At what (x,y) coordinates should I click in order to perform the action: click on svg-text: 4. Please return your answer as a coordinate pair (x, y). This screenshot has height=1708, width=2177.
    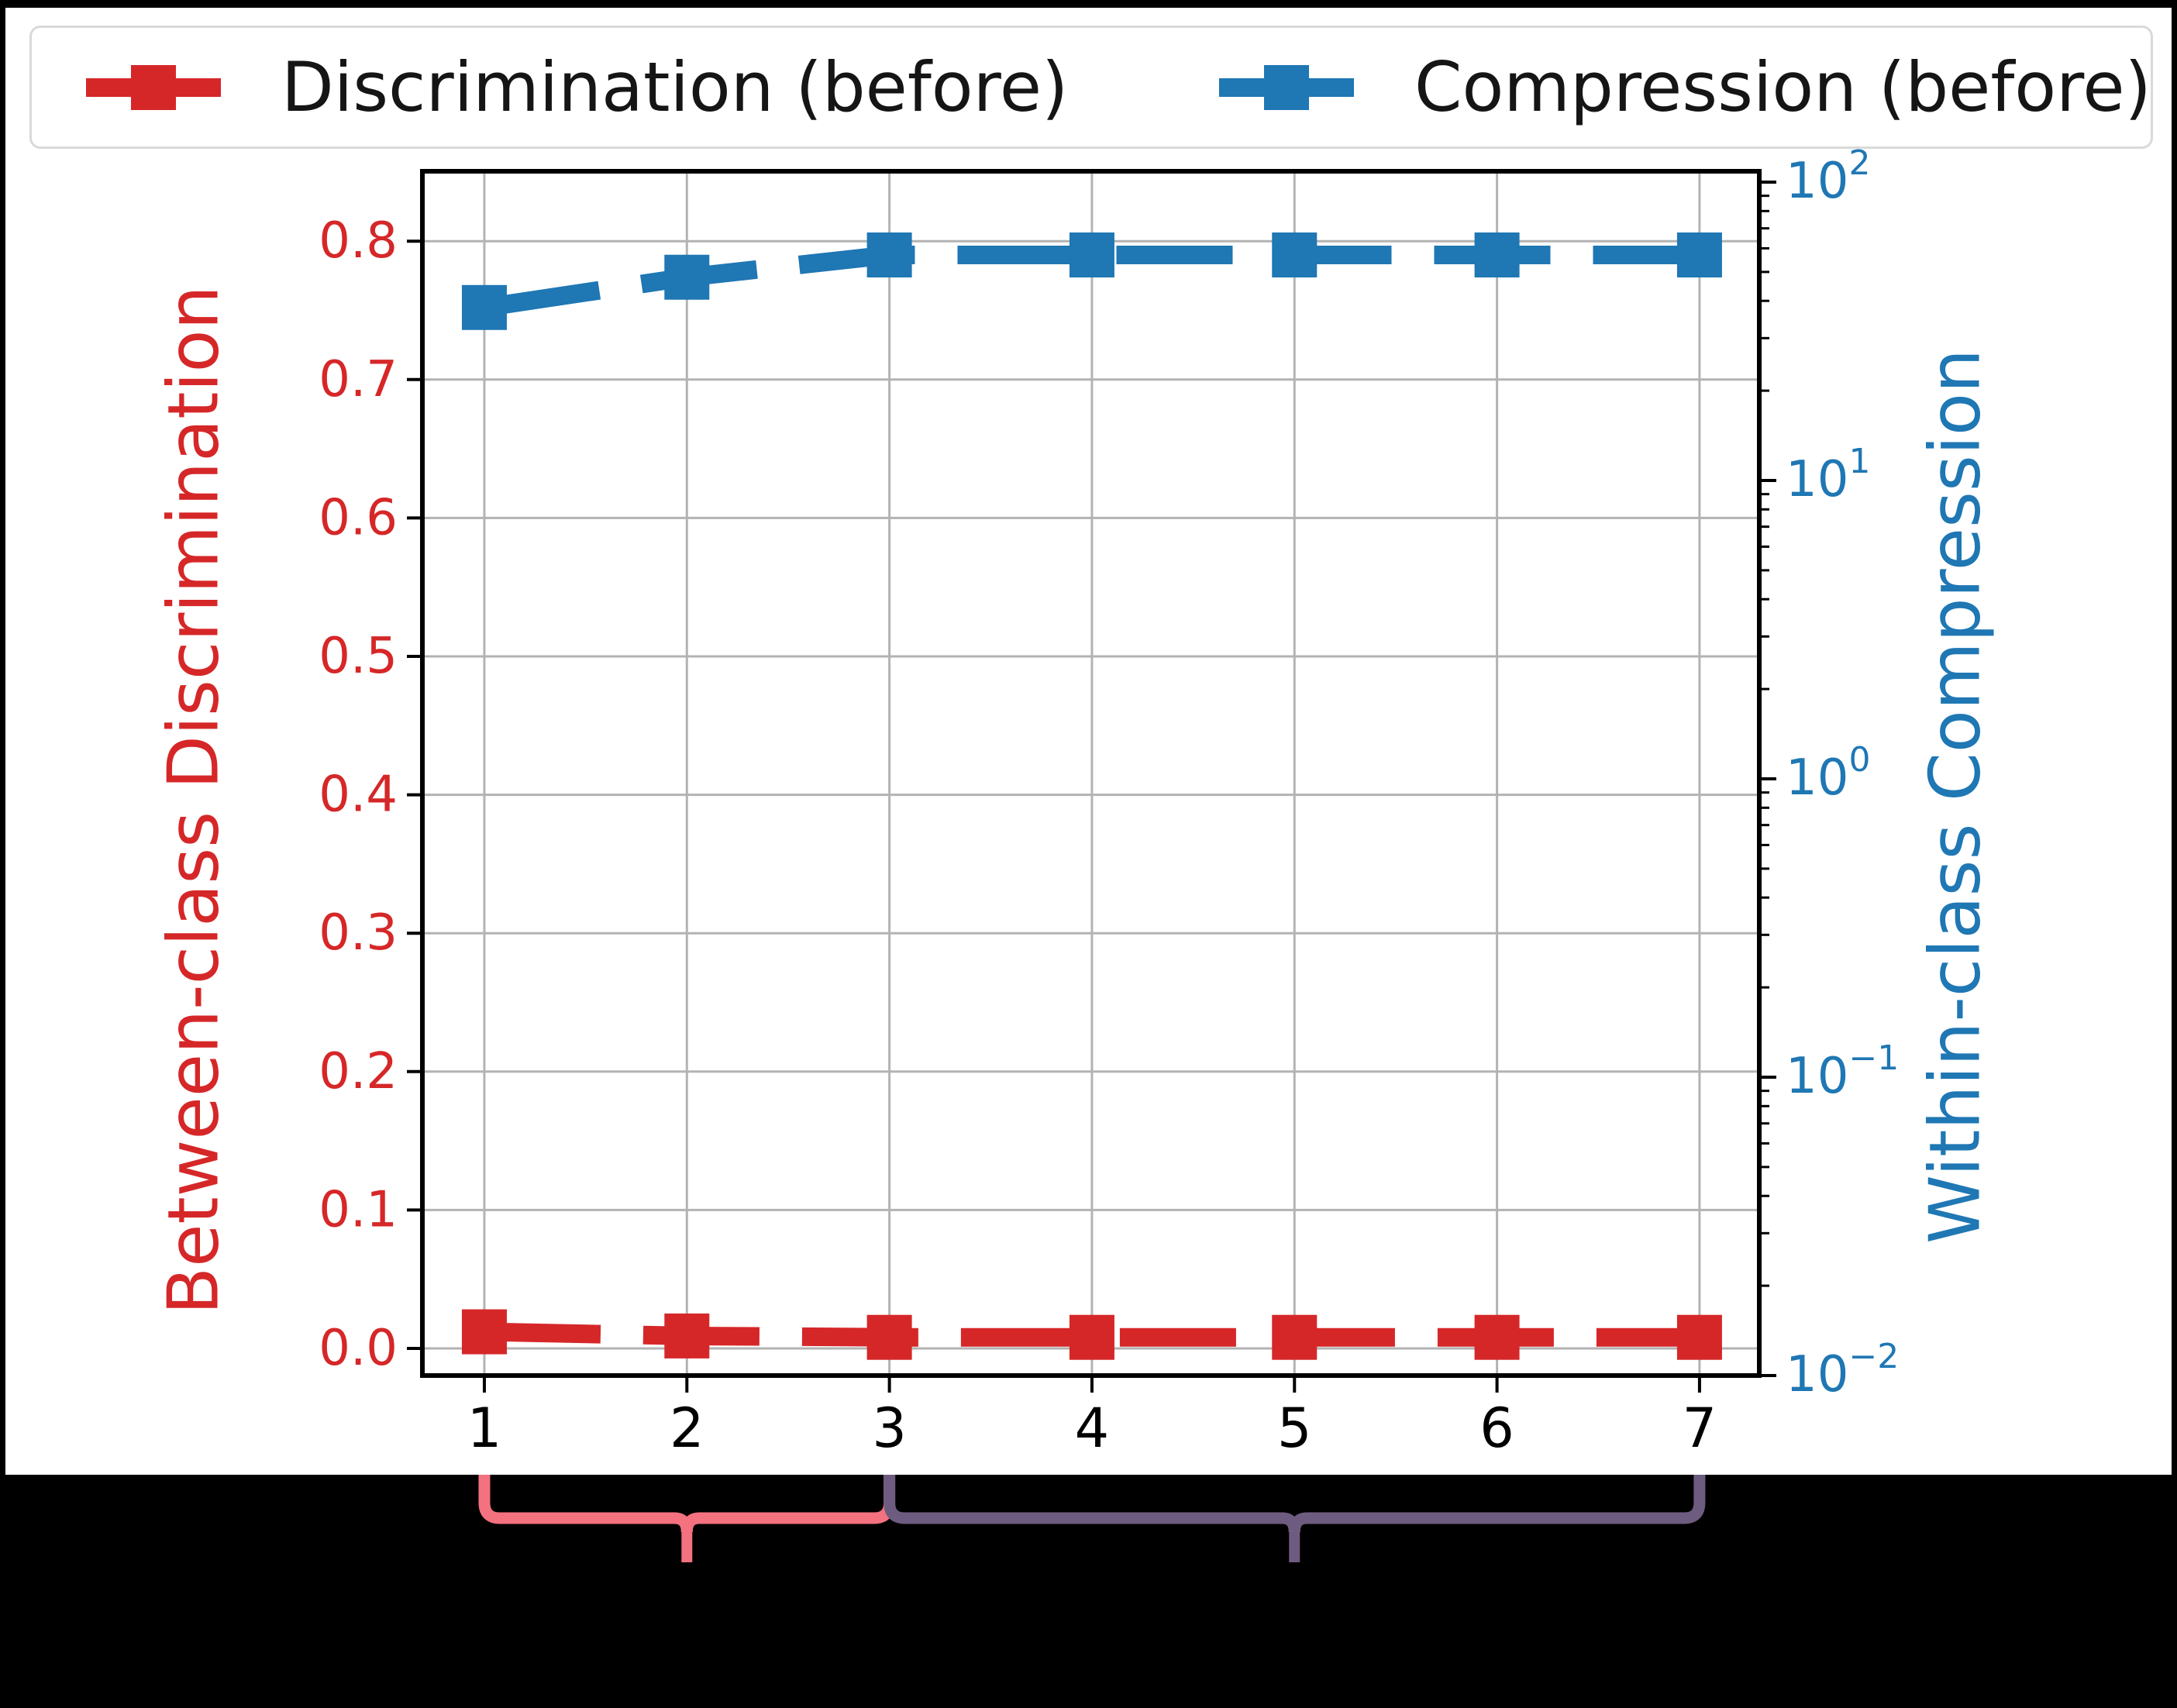
    Looking at the image, I should click on (1092, 1428).